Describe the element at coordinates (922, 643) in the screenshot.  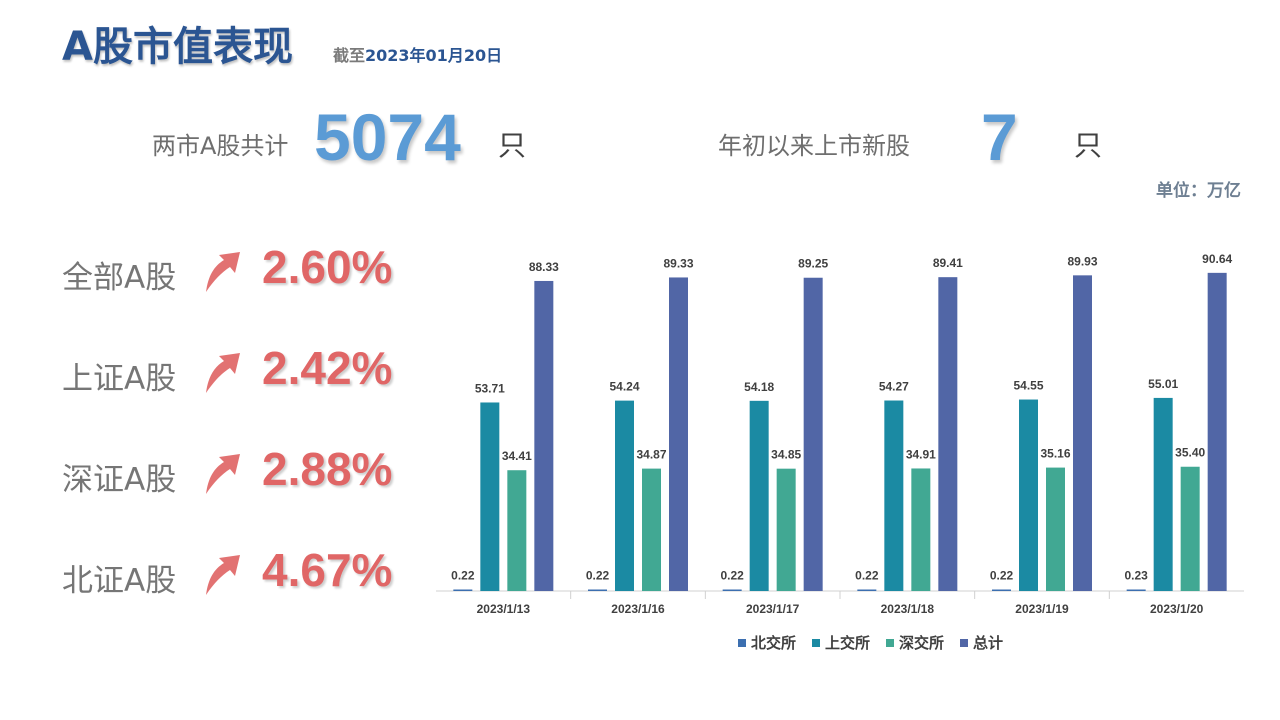
I see `legend-label: 深交所` at that location.